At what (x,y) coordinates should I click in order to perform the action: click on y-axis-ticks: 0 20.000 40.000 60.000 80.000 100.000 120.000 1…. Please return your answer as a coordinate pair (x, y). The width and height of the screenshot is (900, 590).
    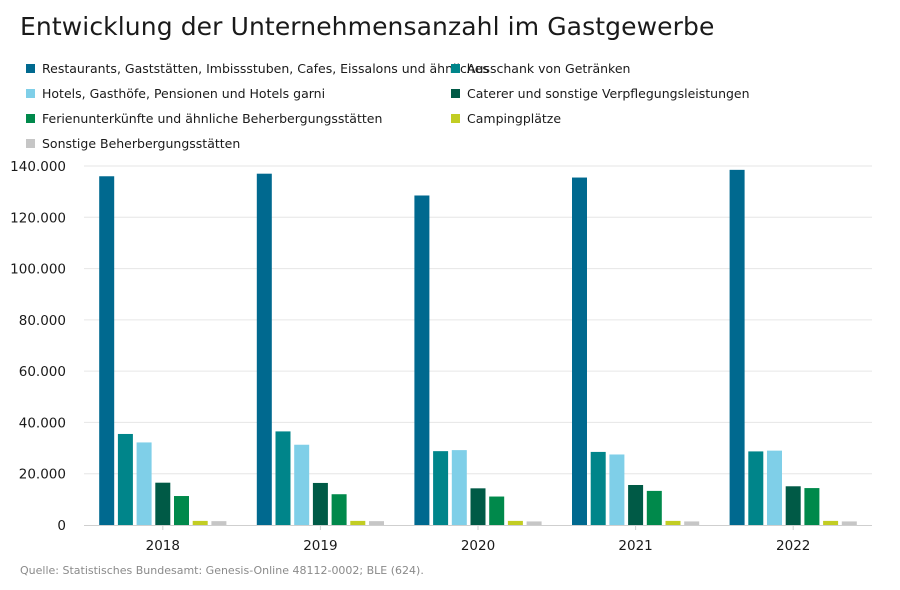
    Looking at the image, I should click on (38, 346).